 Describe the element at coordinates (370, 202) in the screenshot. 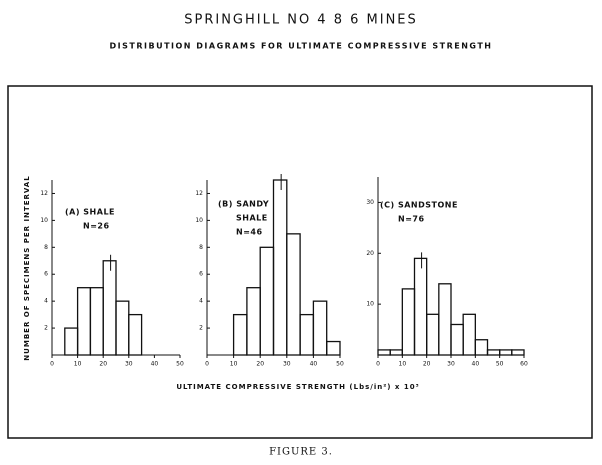

I see `y-tick-label: 30` at that location.